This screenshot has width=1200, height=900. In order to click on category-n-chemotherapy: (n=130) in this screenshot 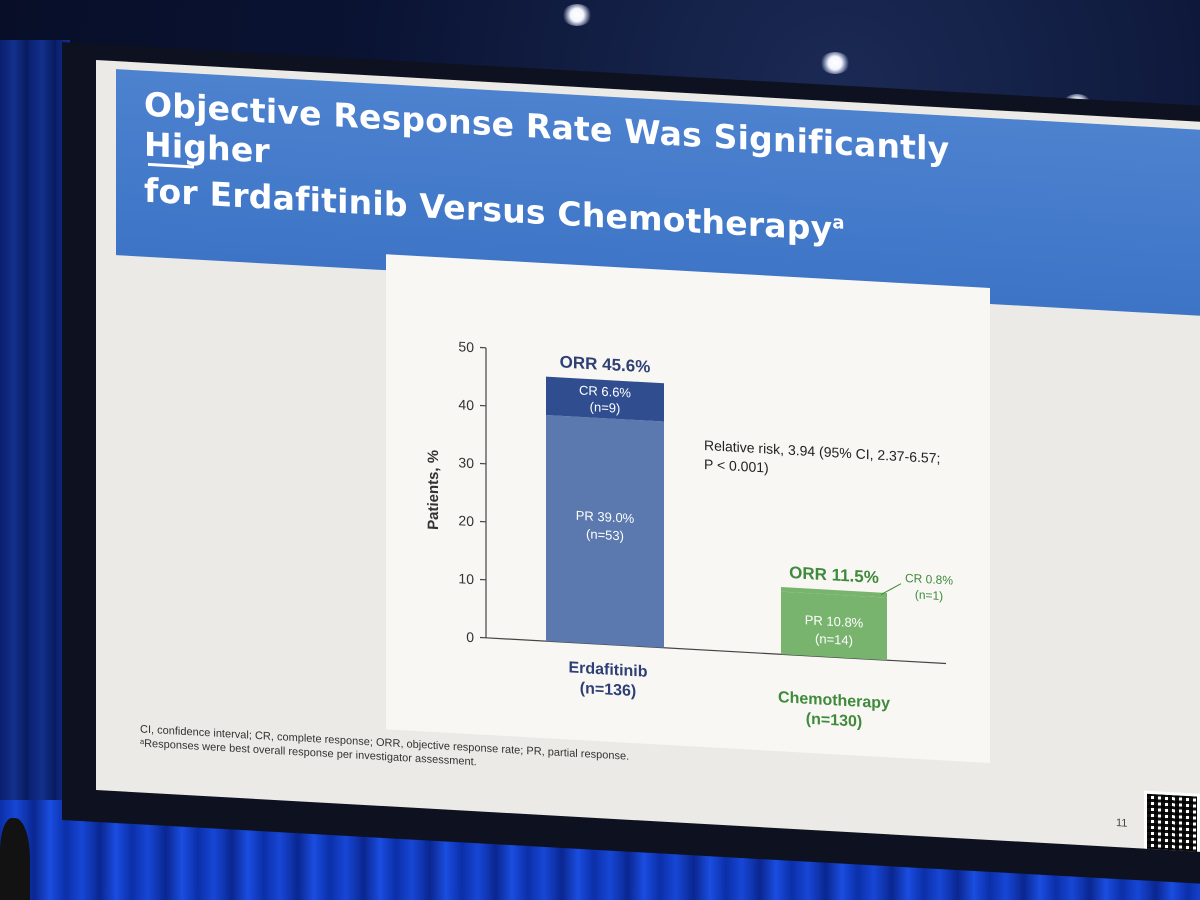, I will do `click(834, 721)`.